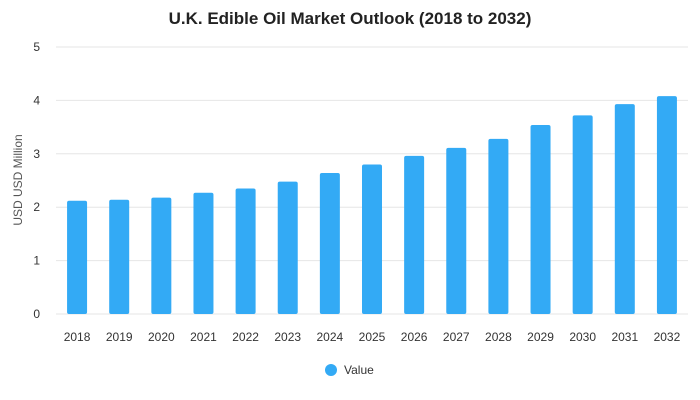  Describe the element at coordinates (372, 239) in the screenshot. I see `bar-2025` at that location.